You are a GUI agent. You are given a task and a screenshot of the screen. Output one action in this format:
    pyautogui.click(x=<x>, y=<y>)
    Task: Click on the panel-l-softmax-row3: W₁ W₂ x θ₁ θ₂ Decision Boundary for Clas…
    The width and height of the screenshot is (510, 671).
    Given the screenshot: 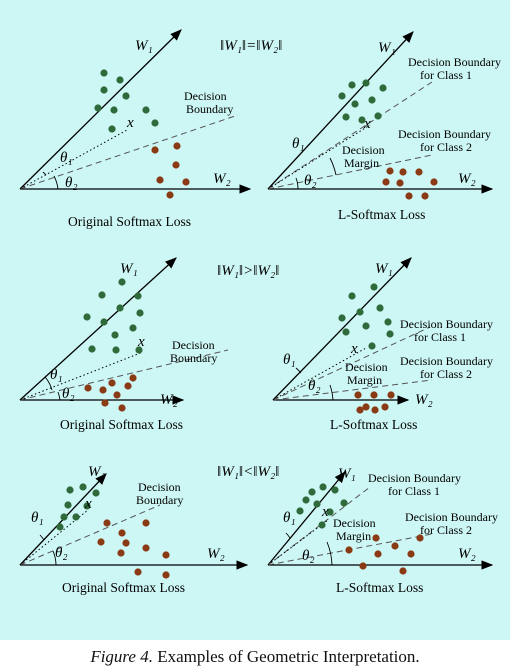 What is the action you would take?
    pyautogui.click(x=382, y=530)
    